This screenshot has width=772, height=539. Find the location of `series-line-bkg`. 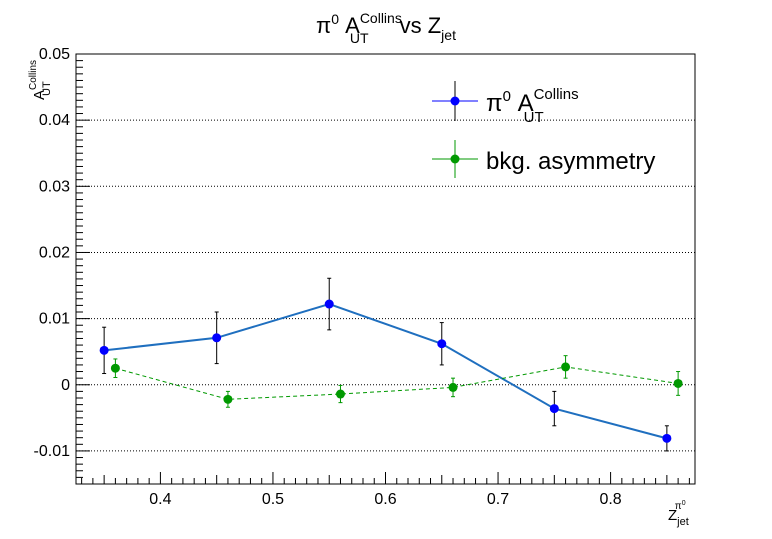

series-line-bkg is located at coordinates (397, 383).